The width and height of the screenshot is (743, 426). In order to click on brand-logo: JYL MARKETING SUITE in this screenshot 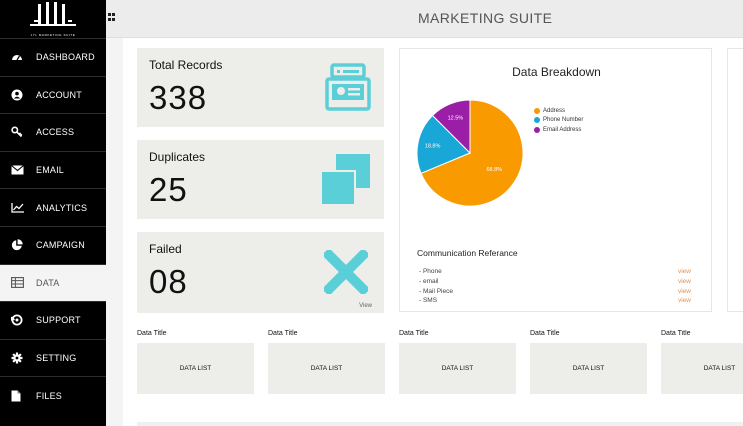, I will do `click(53, 19)`.